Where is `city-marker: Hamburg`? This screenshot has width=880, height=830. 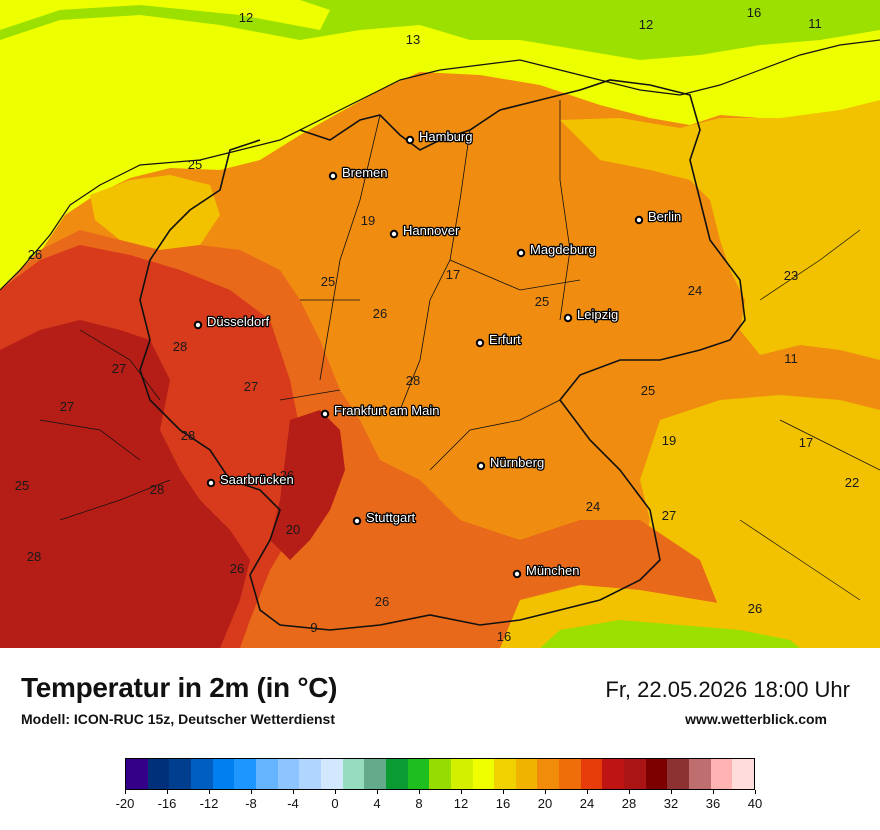
city-marker: Hamburg is located at coordinates (439, 136).